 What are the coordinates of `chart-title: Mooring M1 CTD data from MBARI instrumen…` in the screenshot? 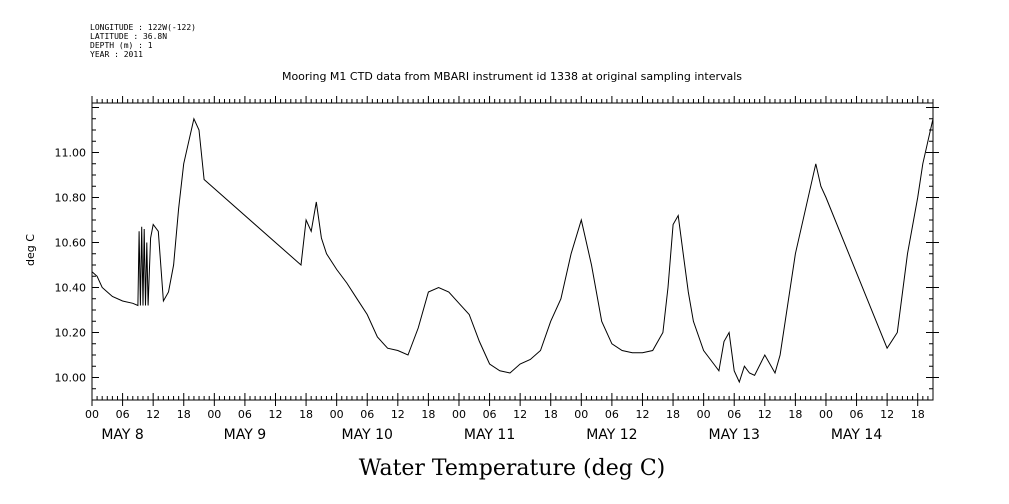 It's located at (512, 76).